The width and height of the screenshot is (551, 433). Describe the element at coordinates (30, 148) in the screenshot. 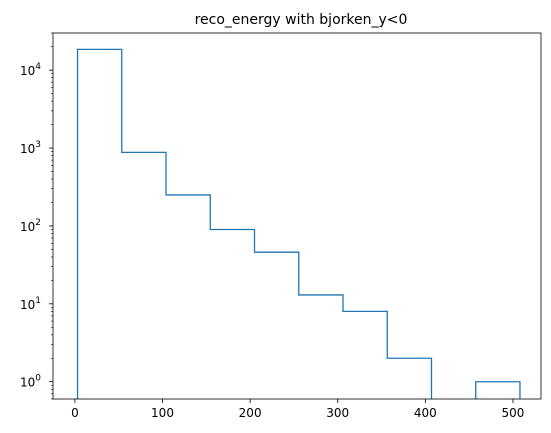

I see `y-tick-label: 10³` at that location.